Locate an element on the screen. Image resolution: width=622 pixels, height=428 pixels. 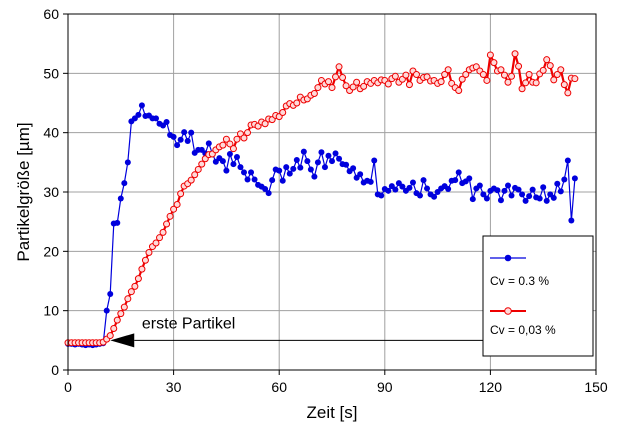
y-tick-label: 20 is located at coordinates (51, 251).